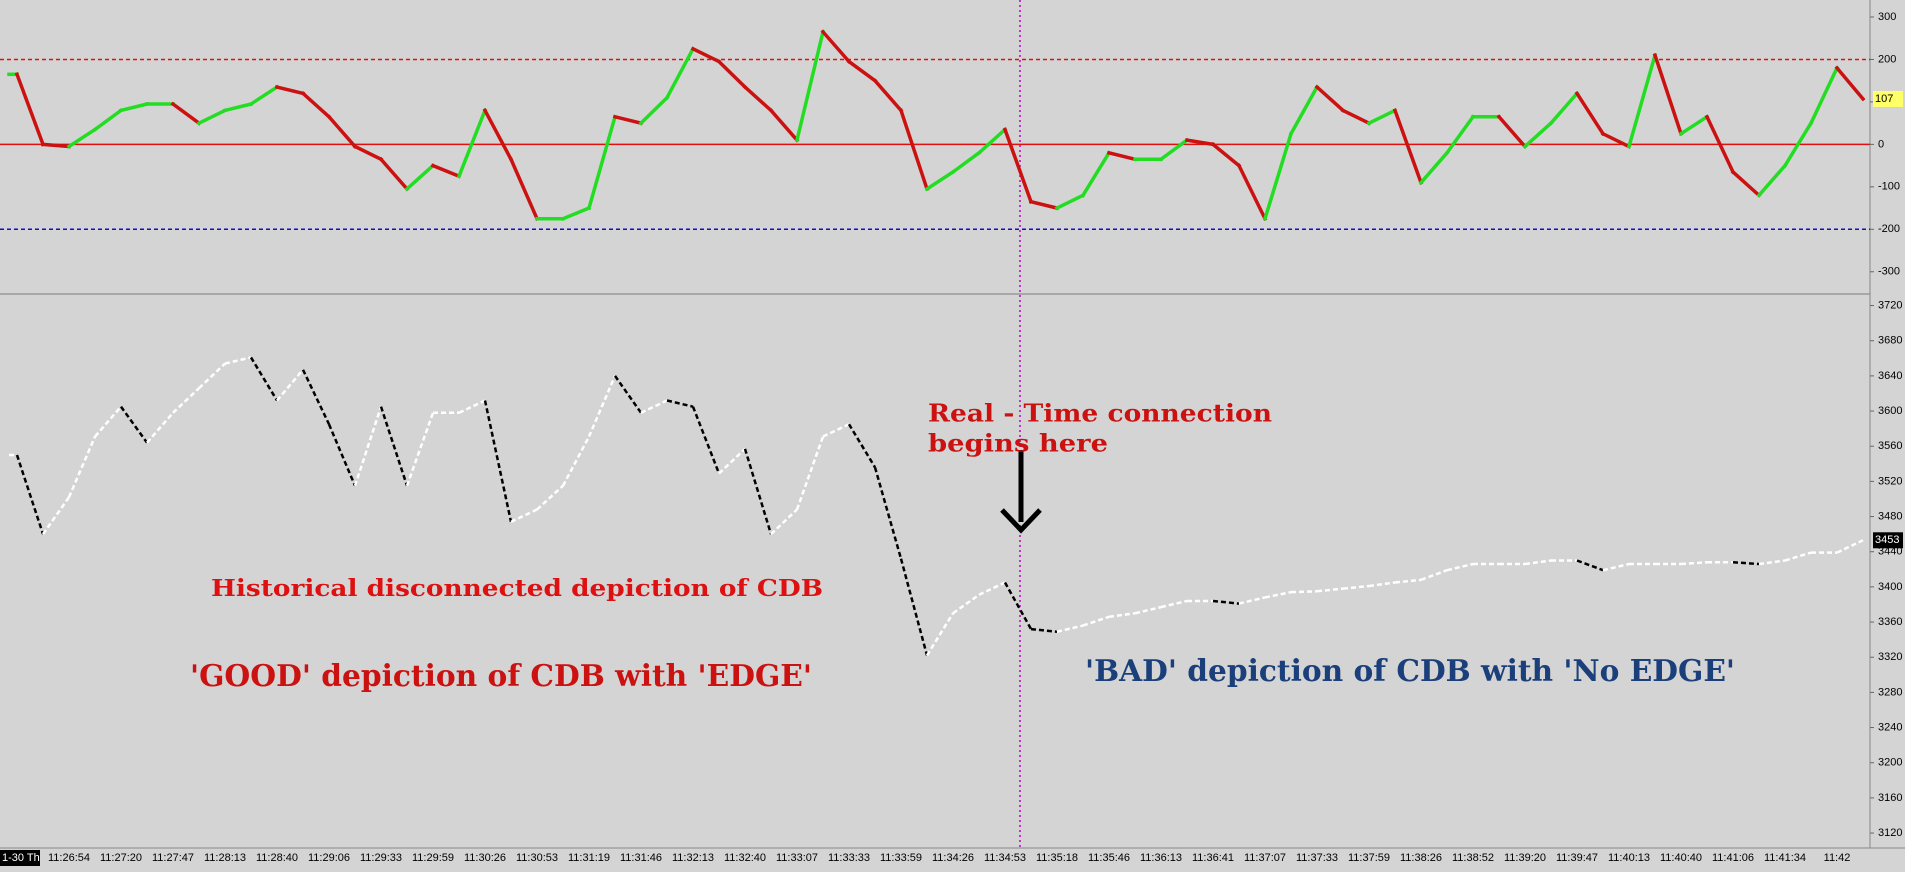  Describe the element at coordinates (20, 858) in the screenshot. I see `x-label-box` at that location.